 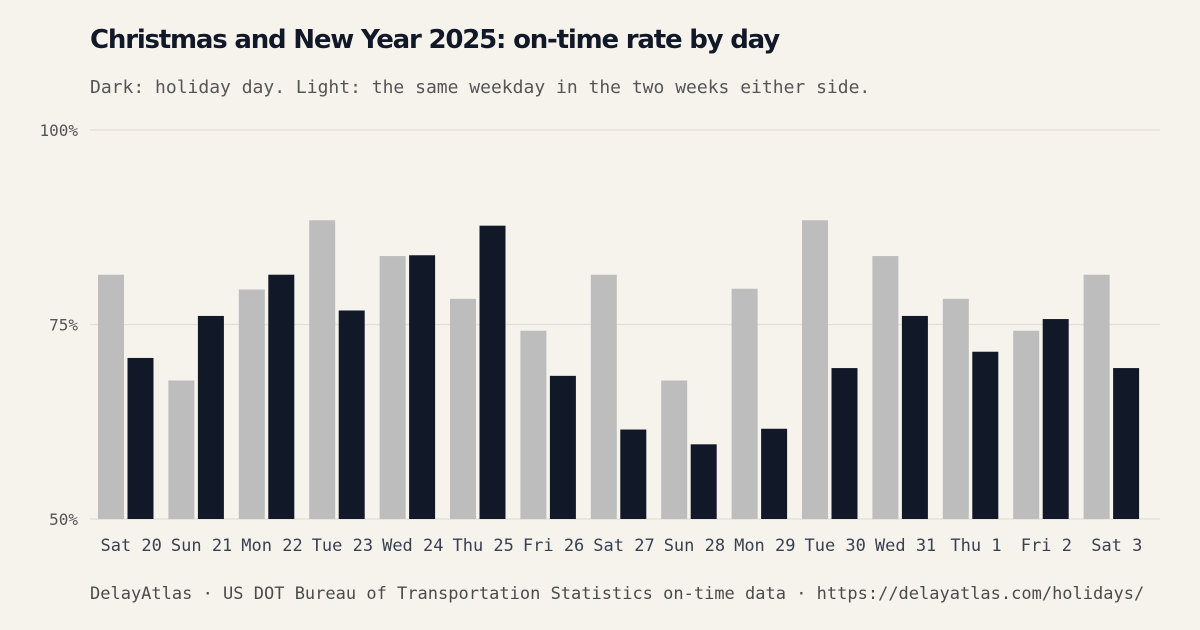 What do you see at coordinates (1046, 546) in the screenshot?
I see `x-tick-label: Fri 2` at bounding box center [1046, 546].